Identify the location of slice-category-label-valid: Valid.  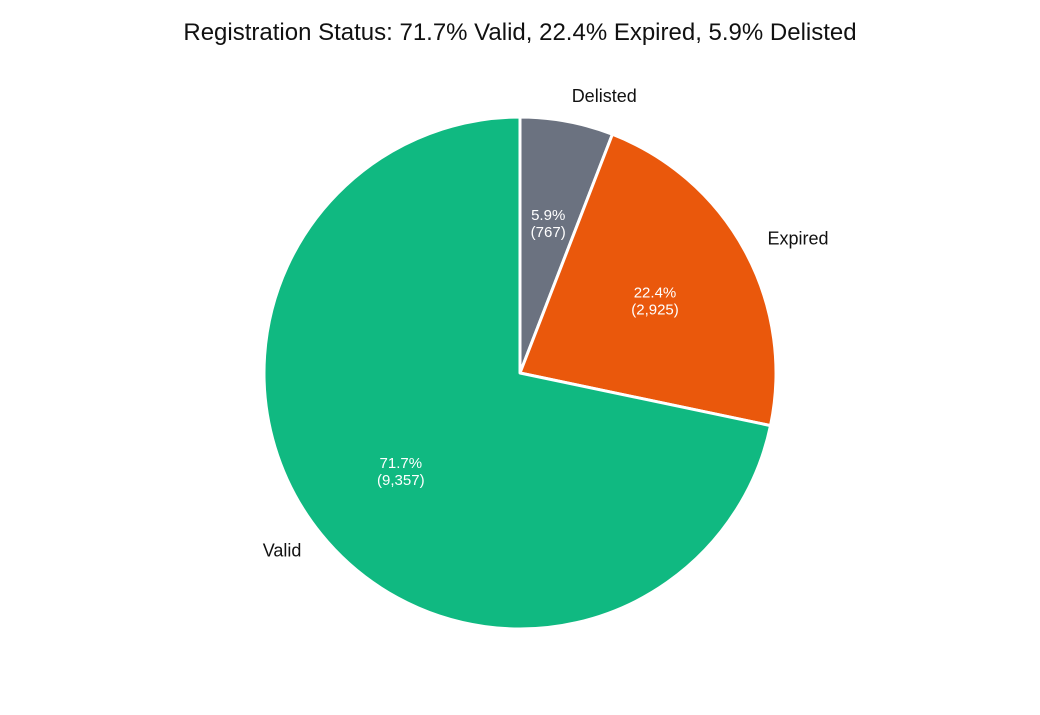
(282, 551).